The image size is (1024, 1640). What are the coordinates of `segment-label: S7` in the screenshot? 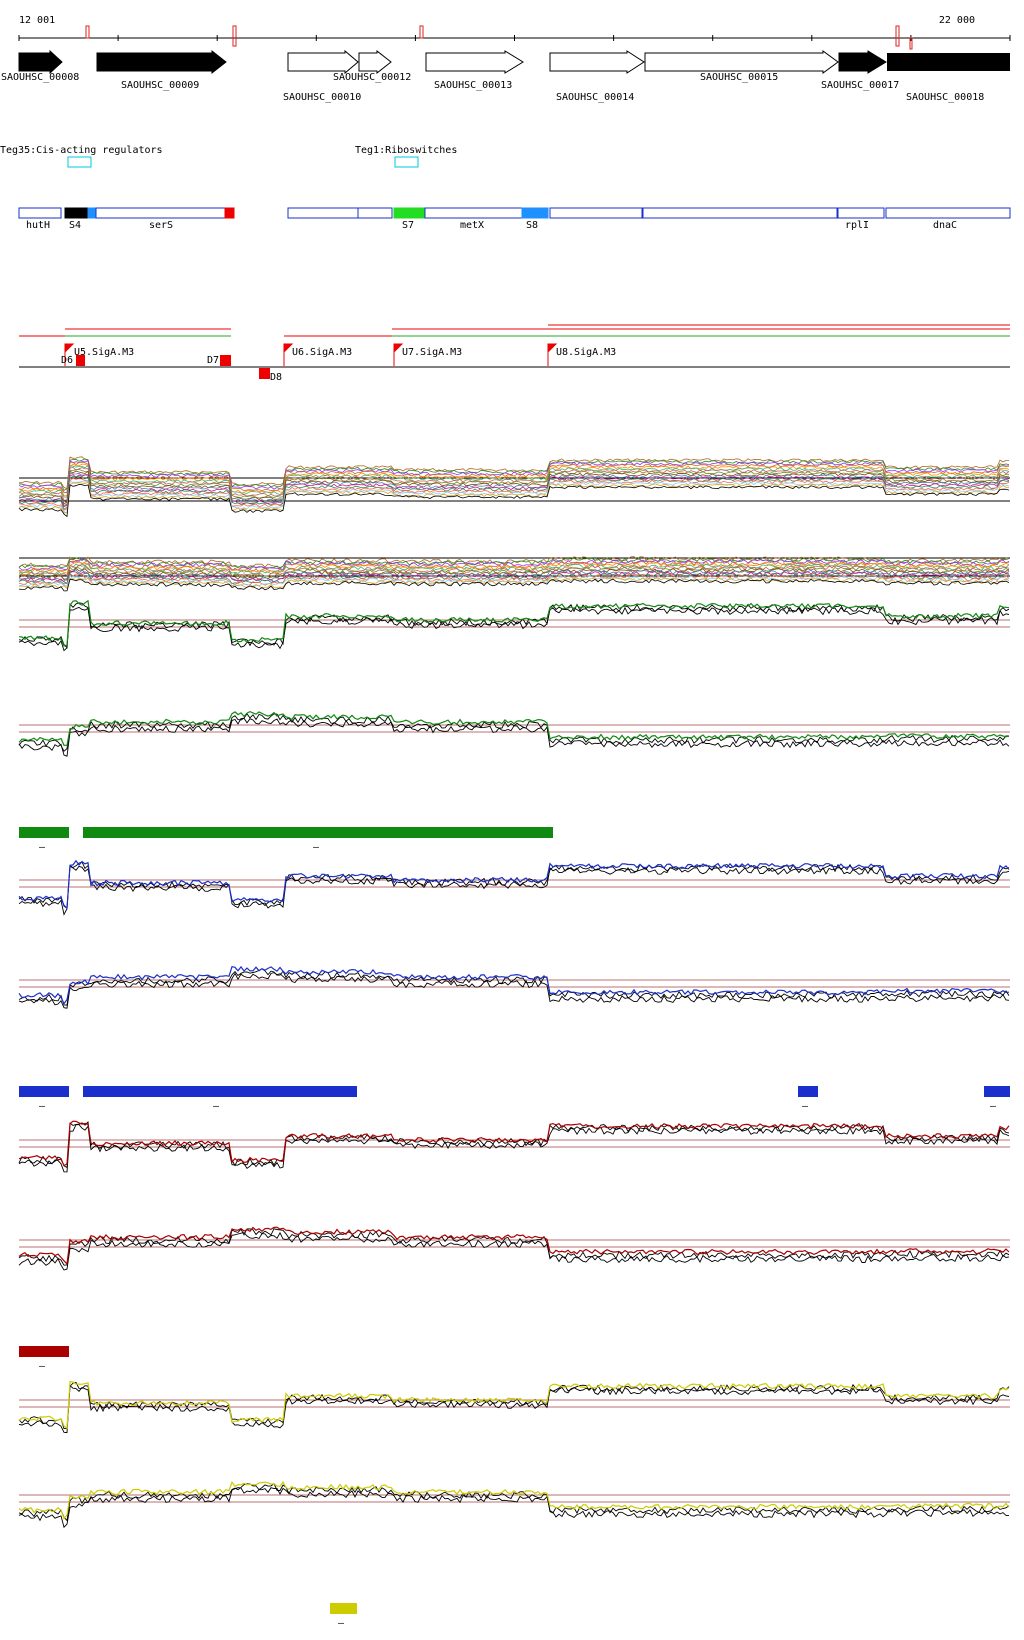 It's located at (408, 225).